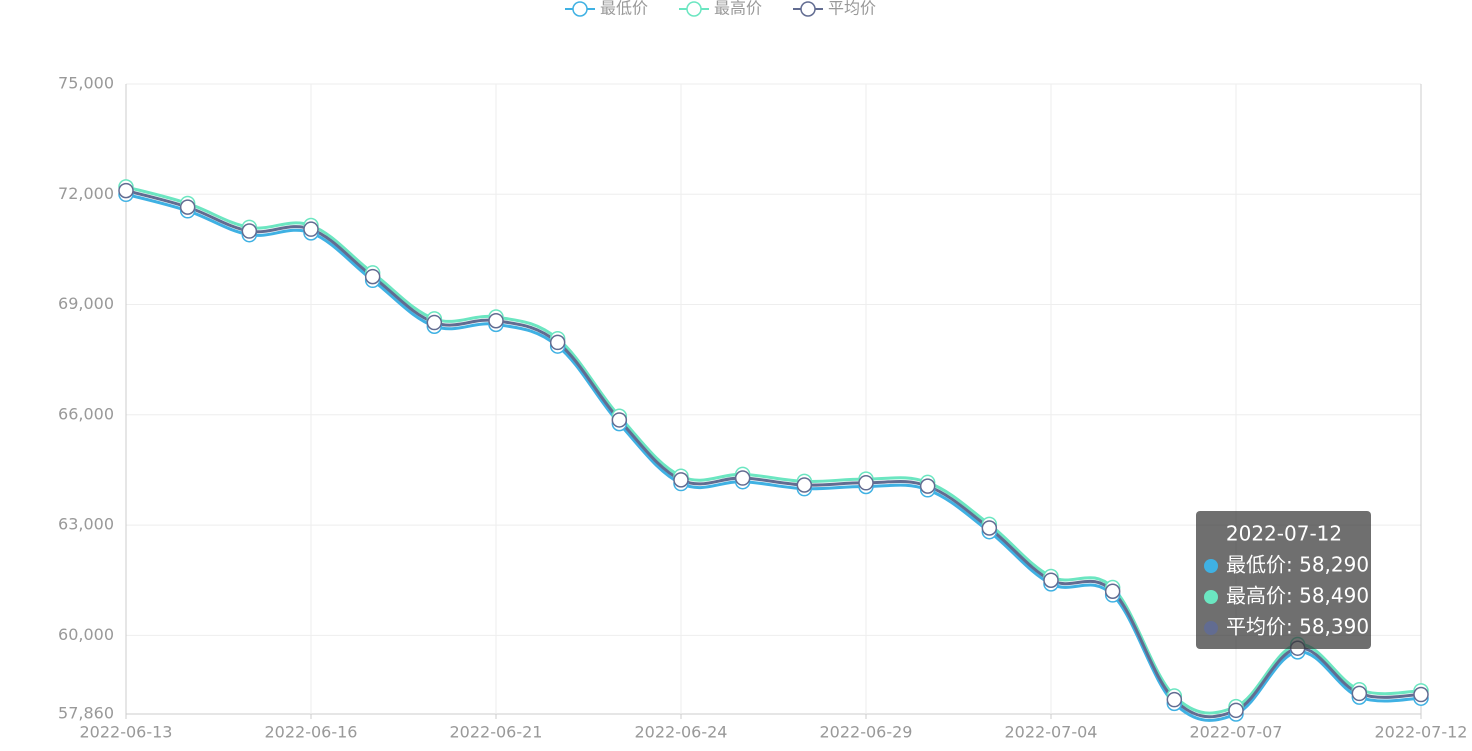 This screenshot has height=751, width=1472. What do you see at coordinates (1297, 596) in the screenshot?
I see `tooltip-entry: 最高价: 58,490` at bounding box center [1297, 596].